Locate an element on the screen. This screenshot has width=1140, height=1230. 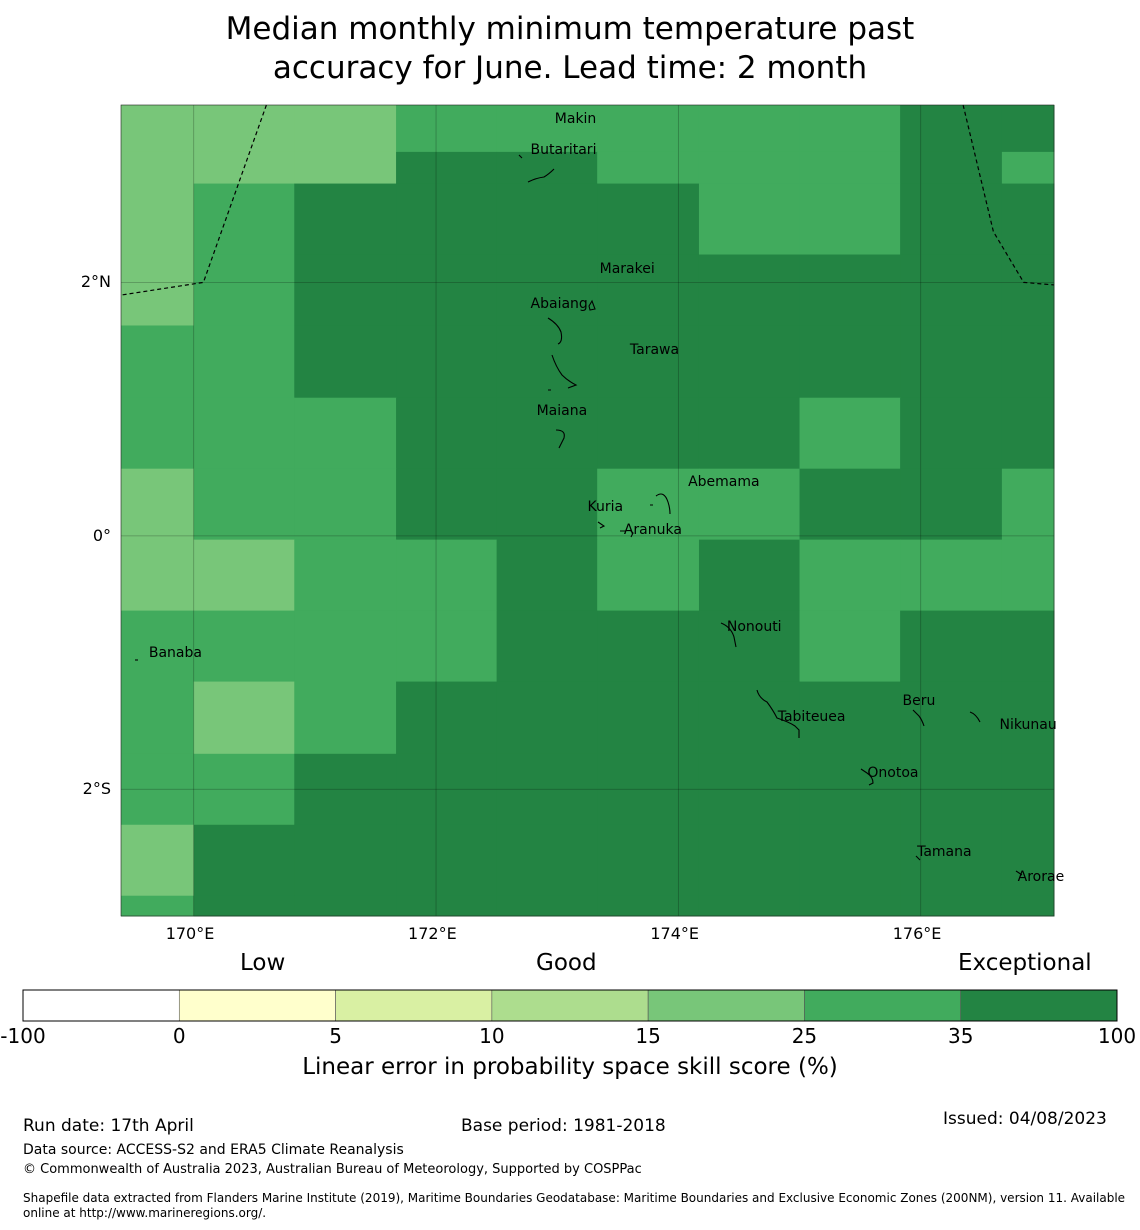
colorbar-tick-label: 10 is located at coordinates (492, 1036).